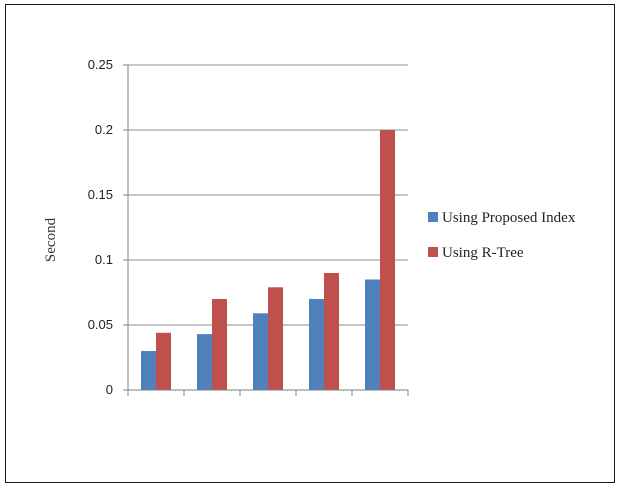 The height and width of the screenshot is (490, 622). Describe the element at coordinates (100, 194) in the screenshot. I see `y-tick-label: 0.15` at that location.